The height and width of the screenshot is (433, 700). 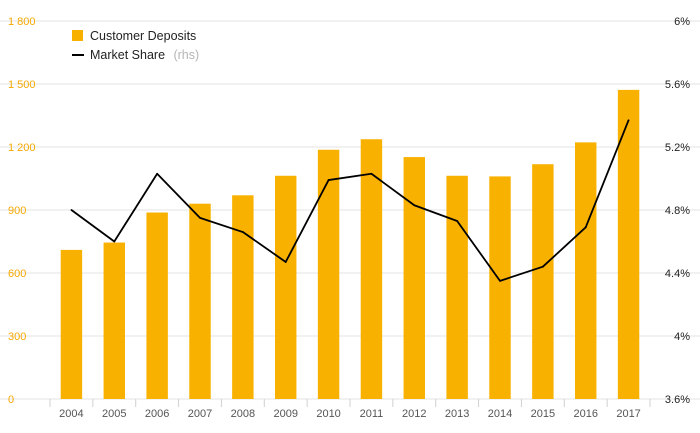 What do you see at coordinates (677, 85) in the screenshot?
I see `y-right-tick-label: 5.6%` at bounding box center [677, 85].